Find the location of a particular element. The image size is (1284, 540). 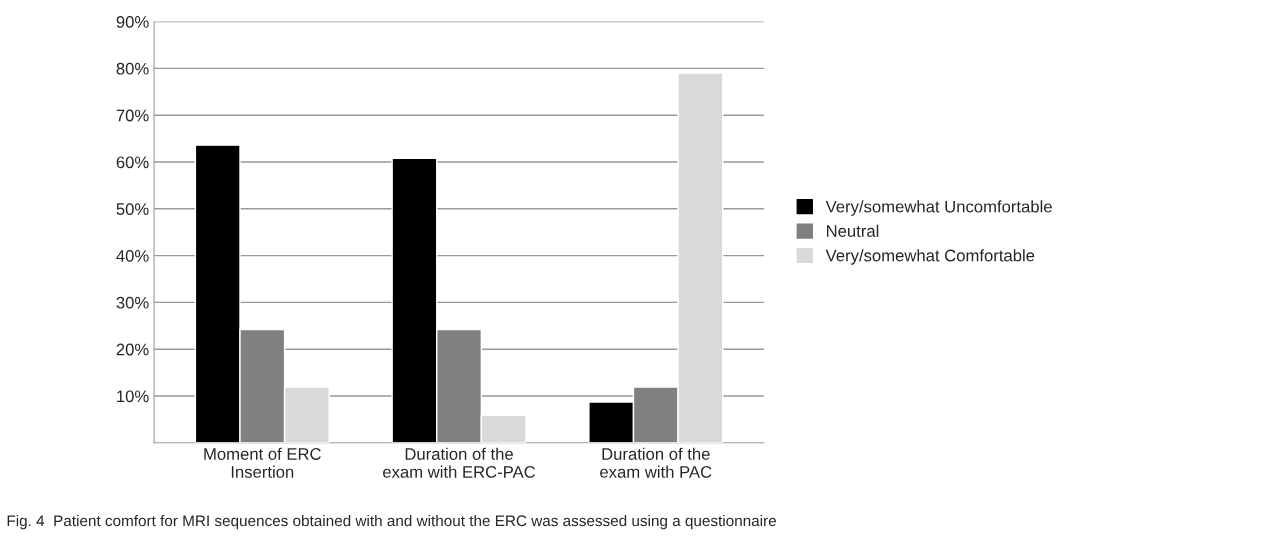

y-tick-label: 30% is located at coordinates (132, 302).